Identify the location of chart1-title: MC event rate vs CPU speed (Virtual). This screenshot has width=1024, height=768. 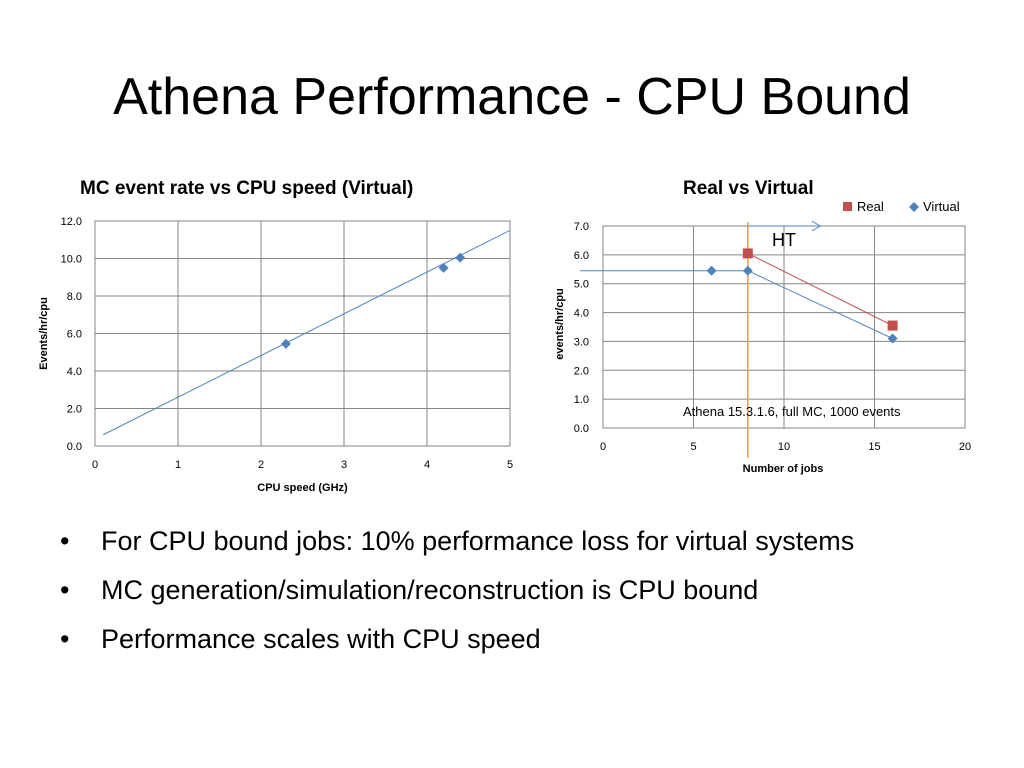
(247, 188).